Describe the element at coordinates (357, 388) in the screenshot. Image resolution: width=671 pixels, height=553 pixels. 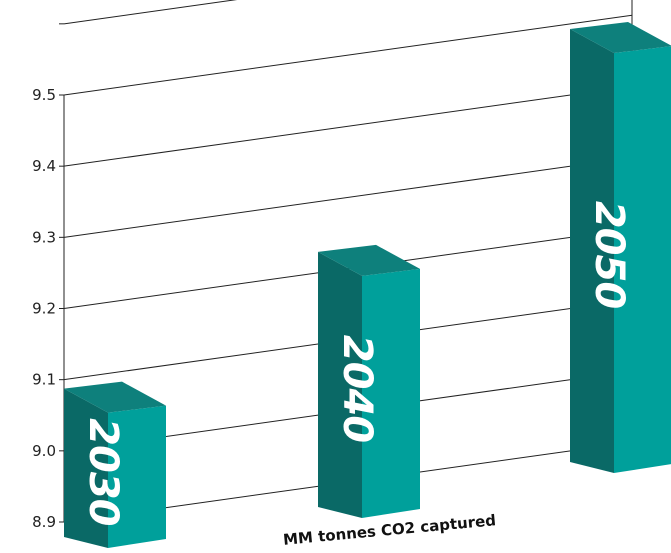
I see `bar-category-label: 2040` at that location.